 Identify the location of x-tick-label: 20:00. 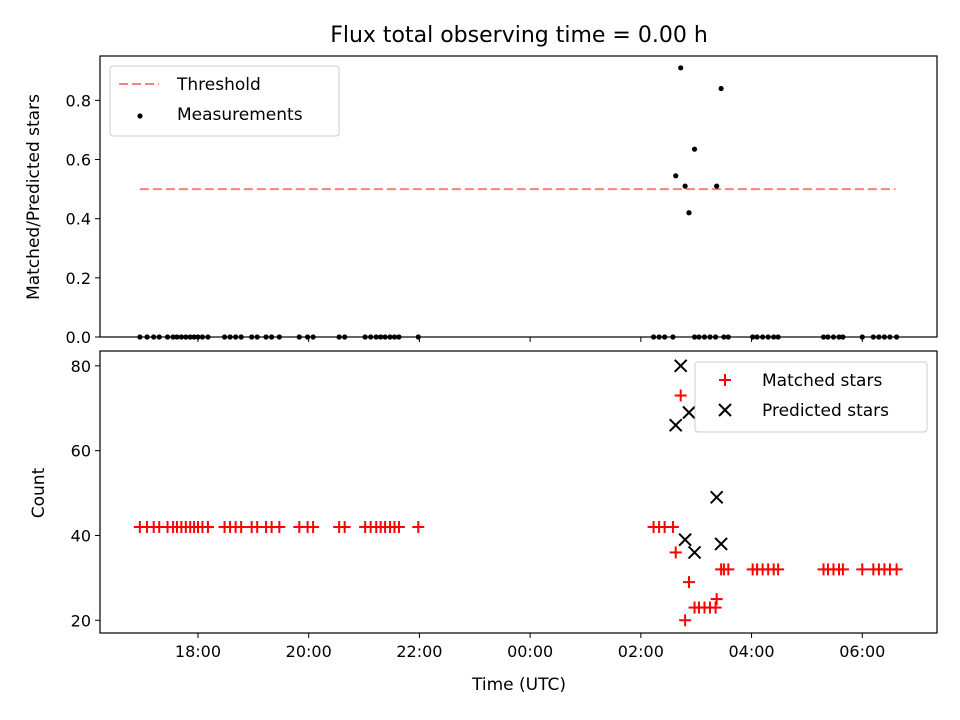
(309, 651).